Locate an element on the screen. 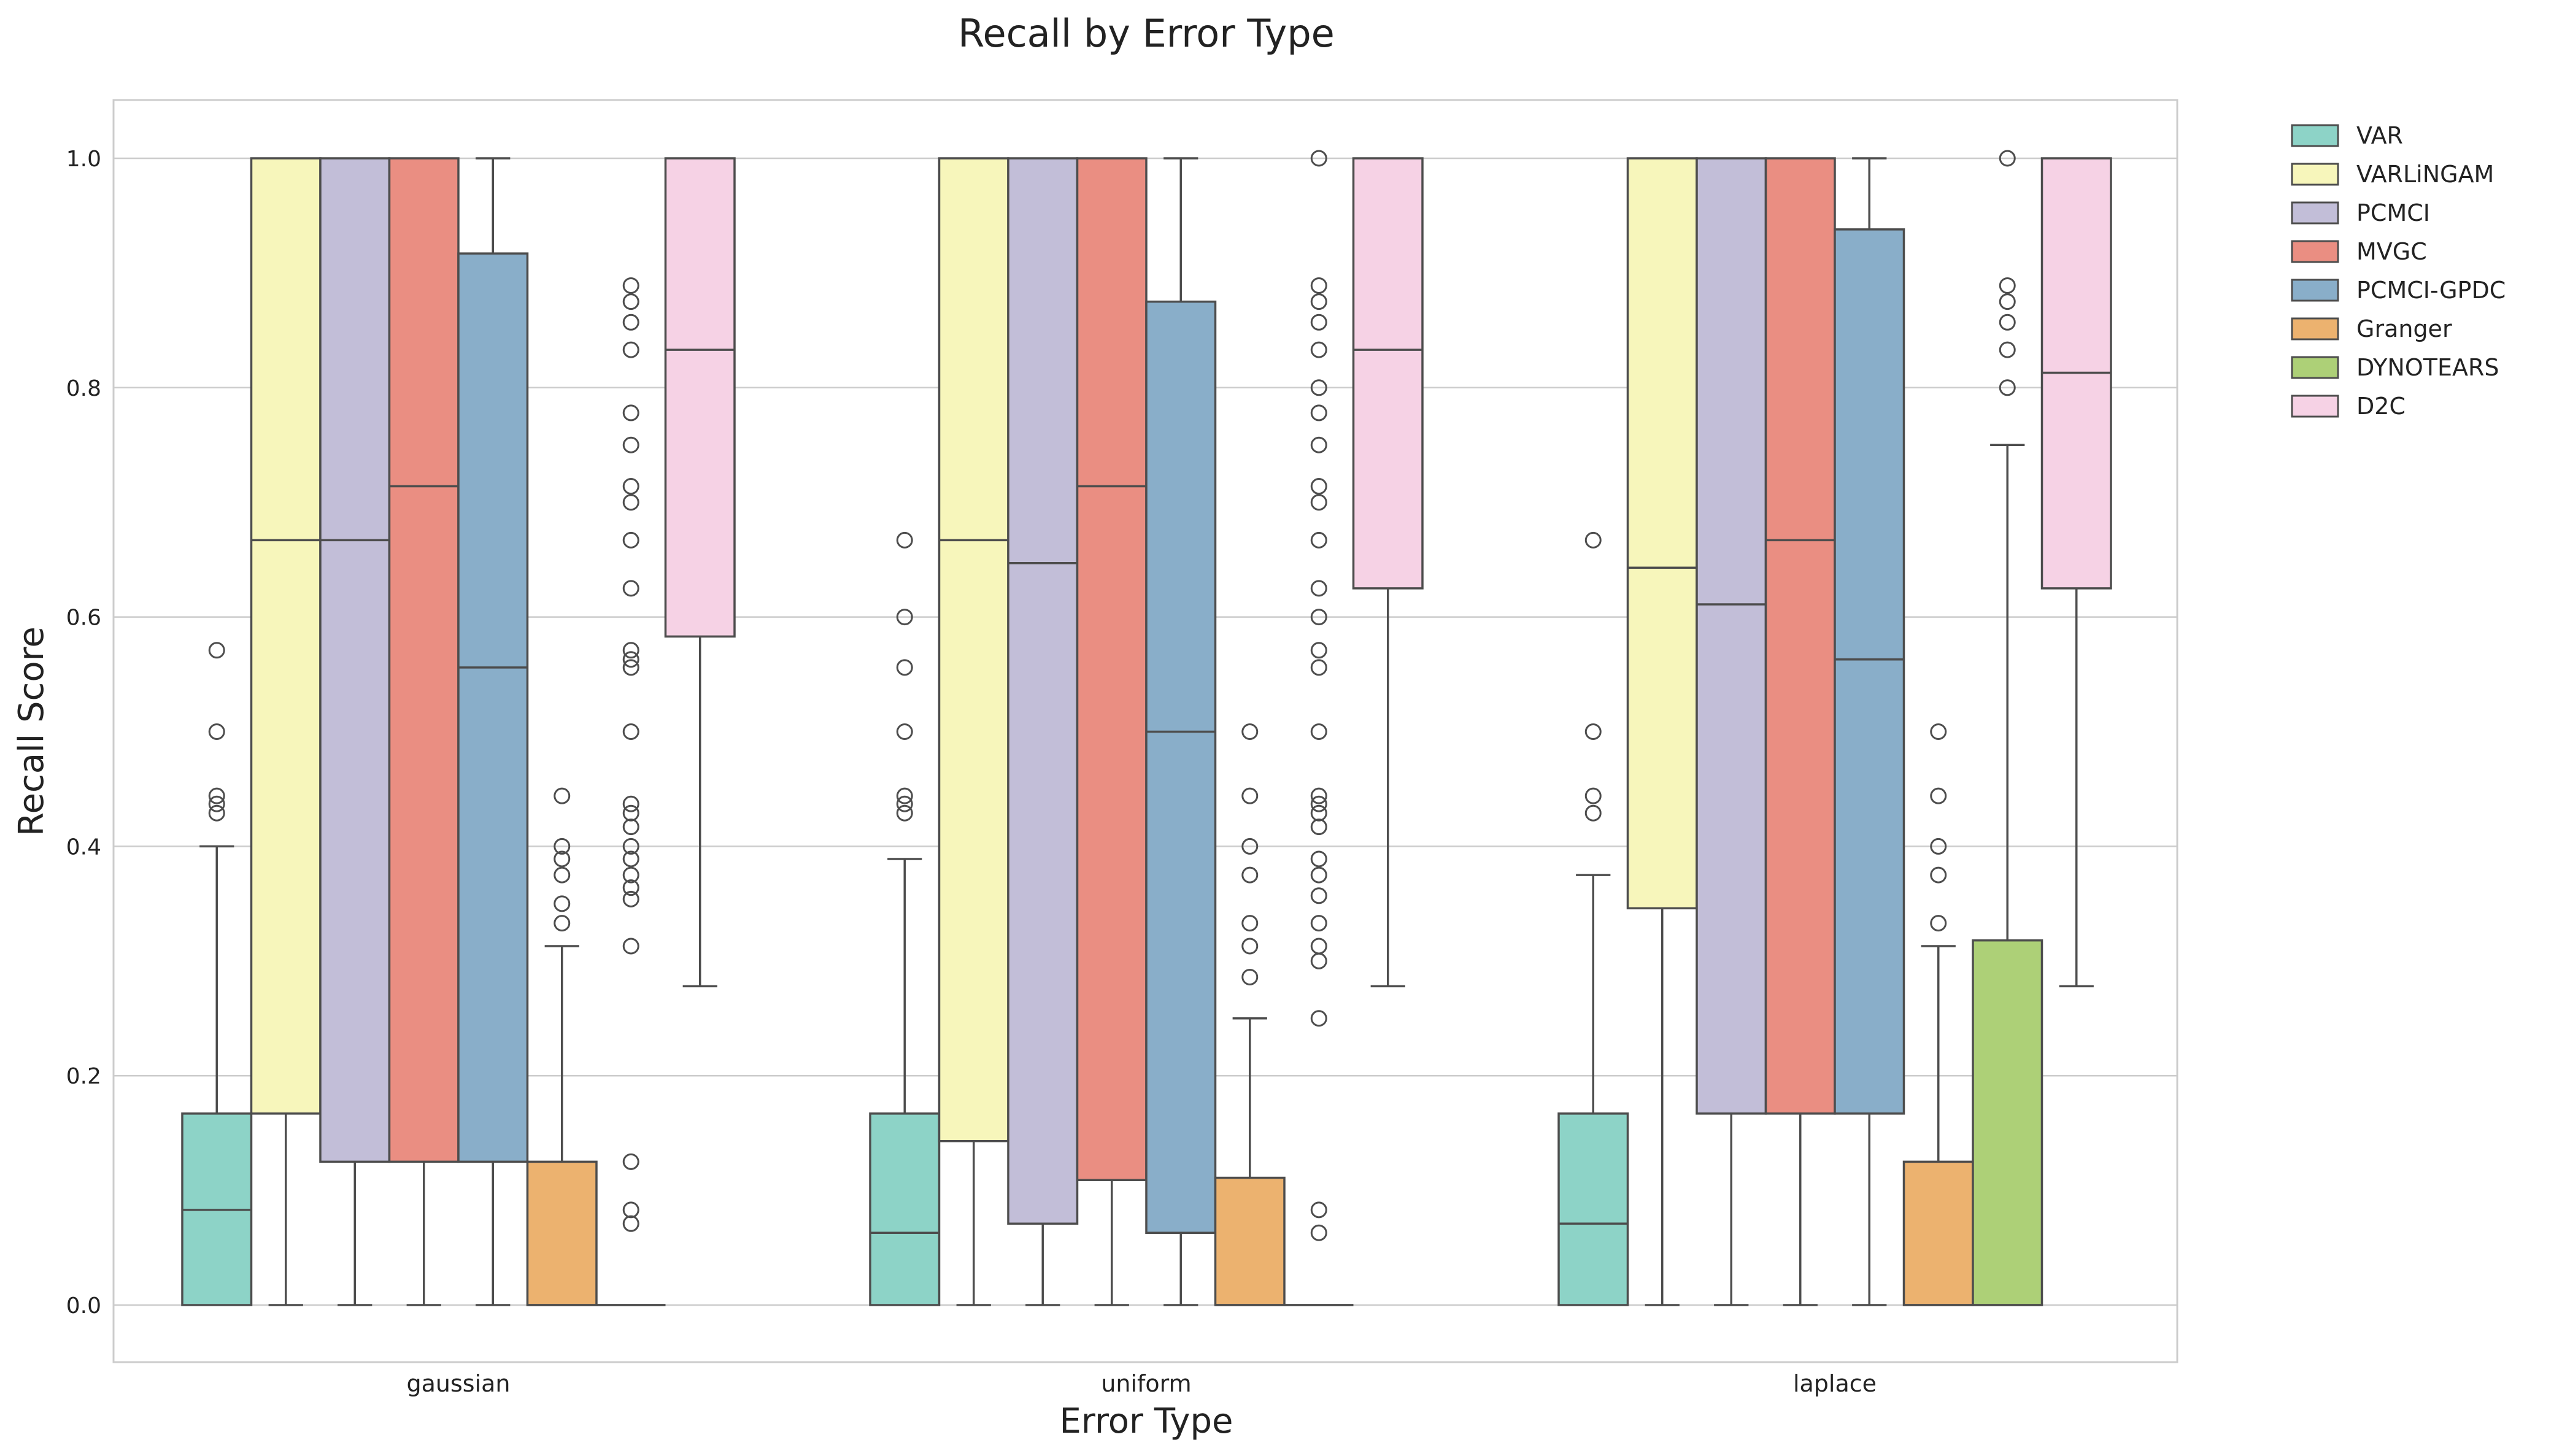 Image resolution: width=2562 pixels, height=1456 pixels. x-tick-label: gaussian is located at coordinates (458, 1383).